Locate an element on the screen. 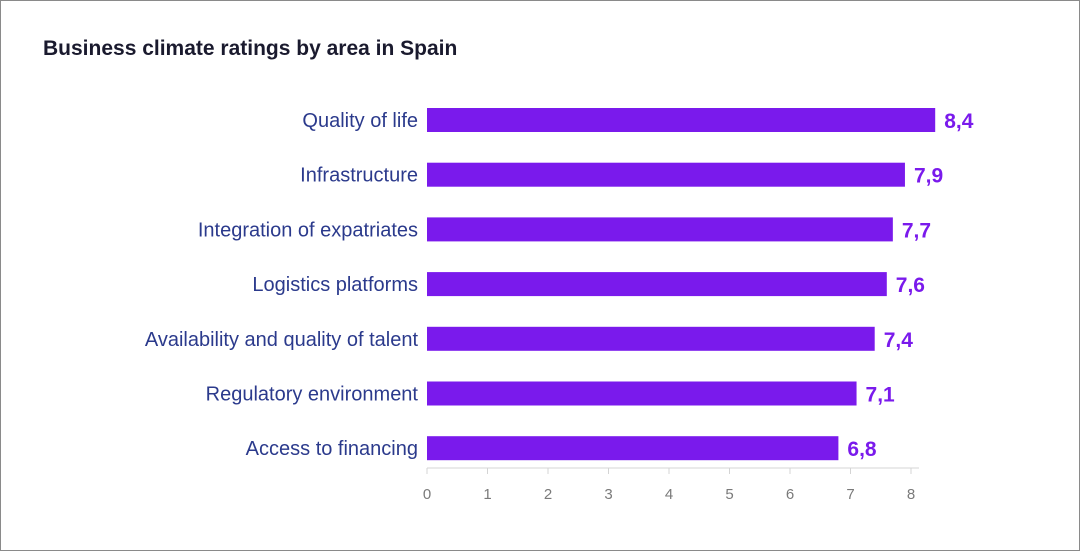 Image resolution: width=1080 pixels, height=551 pixels. value-label: 7,7 is located at coordinates (916, 230).